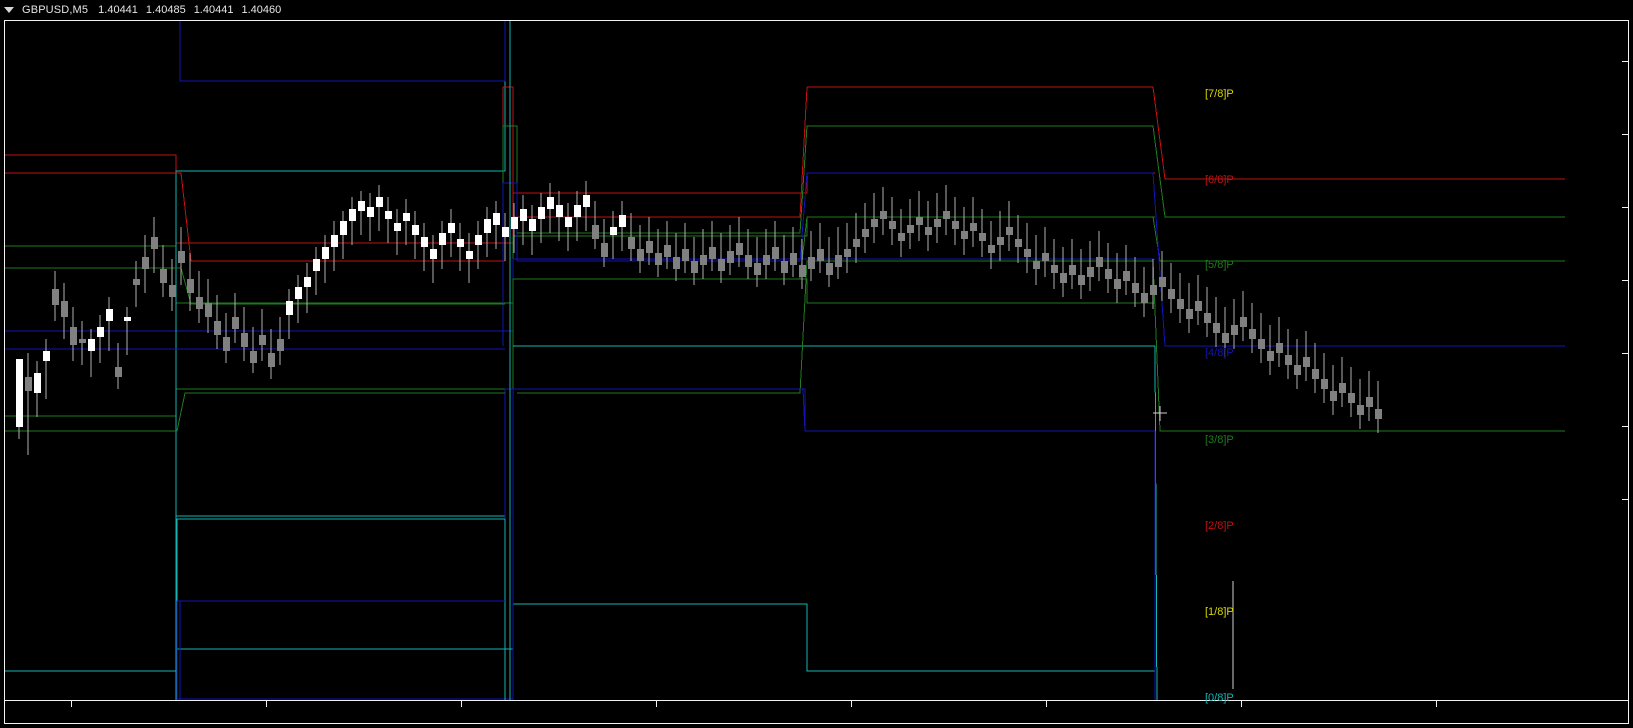 The height and width of the screenshot is (728, 1633). What do you see at coordinates (55, 10) in the screenshot?
I see `symbol-period-label: GBPUSD,M5` at bounding box center [55, 10].